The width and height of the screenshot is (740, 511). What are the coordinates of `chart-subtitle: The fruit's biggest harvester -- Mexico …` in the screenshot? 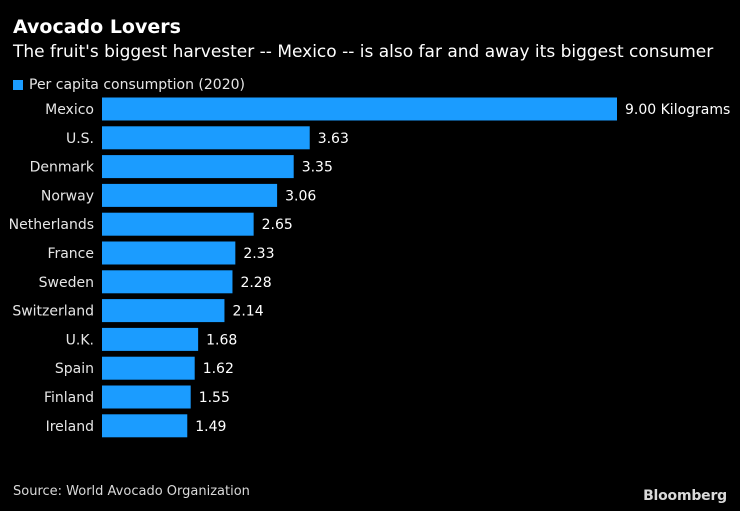 It's located at (363, 52).